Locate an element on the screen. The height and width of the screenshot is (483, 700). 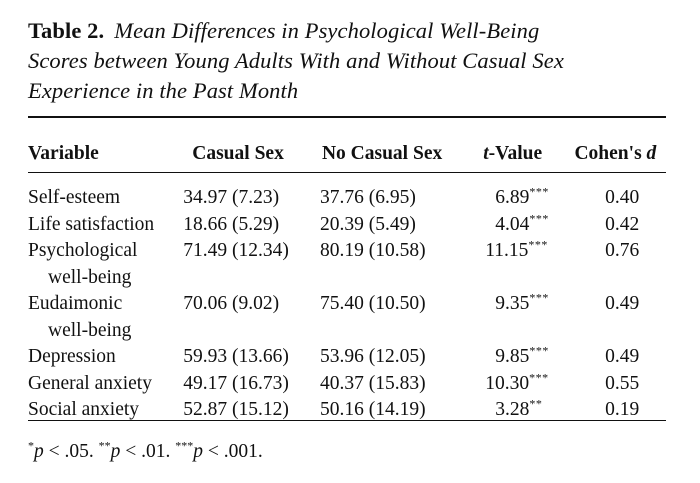
cell-casual-sex: 34.97 (7.23) is located at coordinates (231, 197).